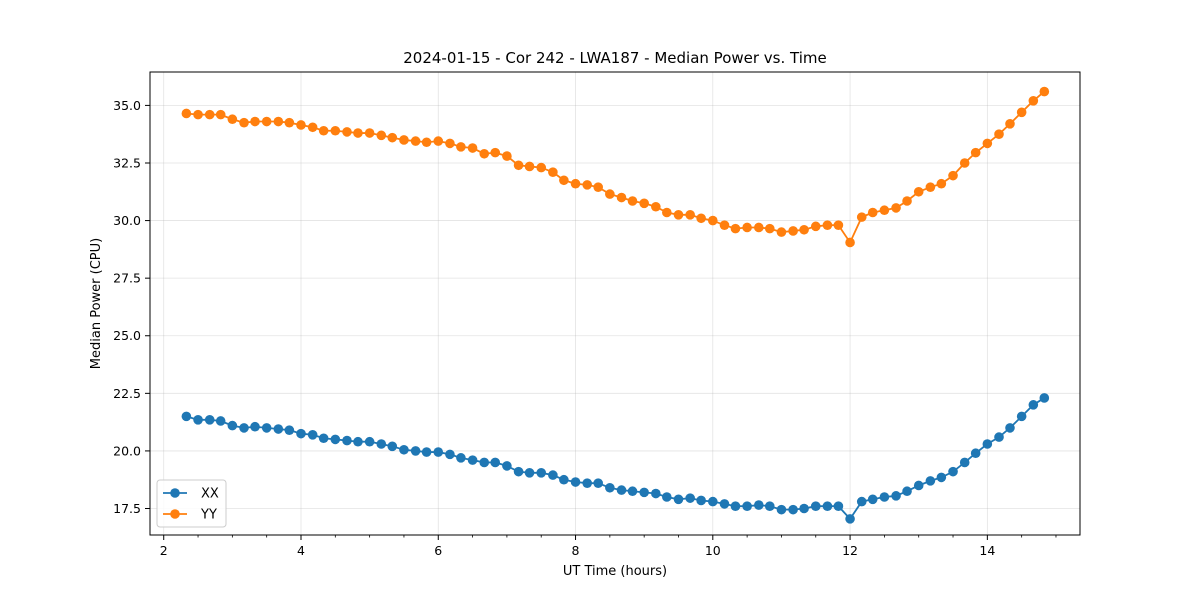 The height and width of the screenshot is (600, 1200). Describe the element at coordinates (987, 550) in the screenshot. I see `x-tick-label: 14` at that location.